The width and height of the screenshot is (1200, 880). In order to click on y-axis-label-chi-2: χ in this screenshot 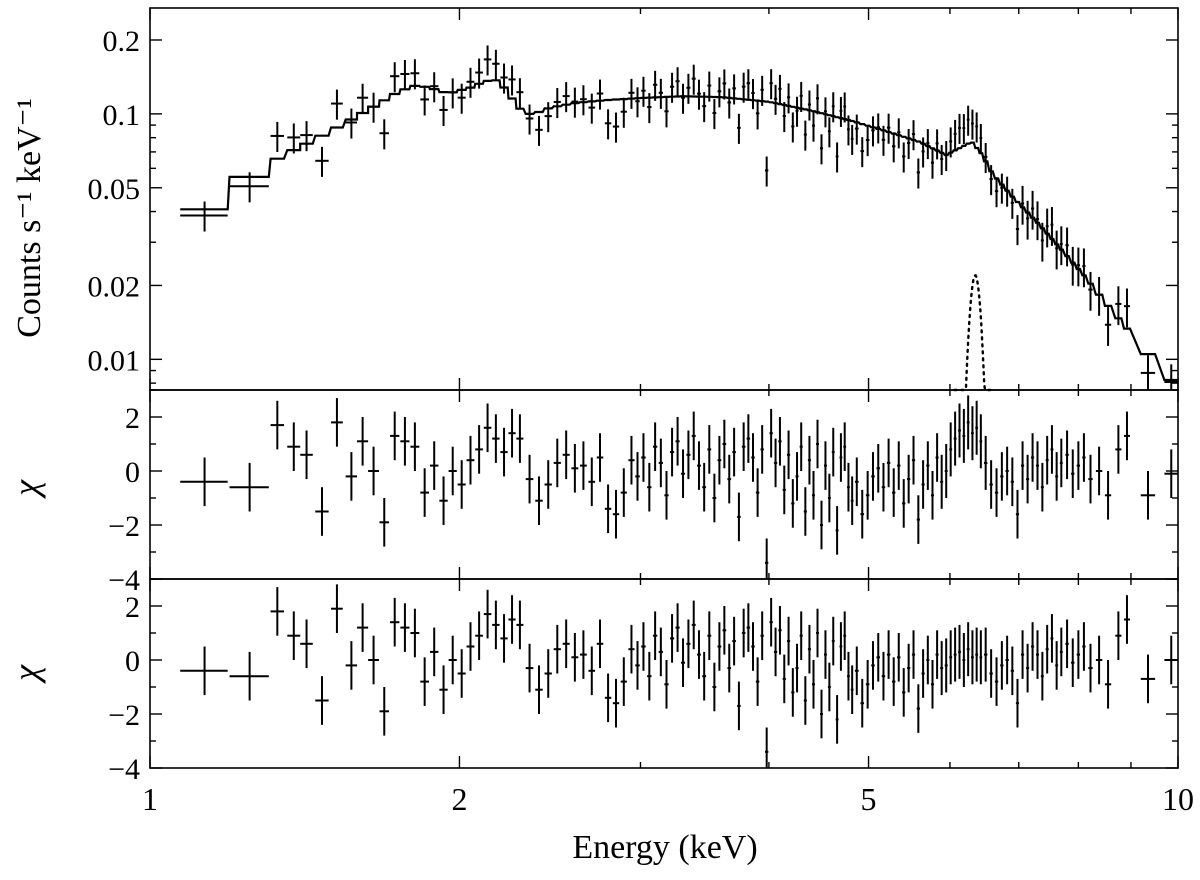, I will do `click(26, 674)`.